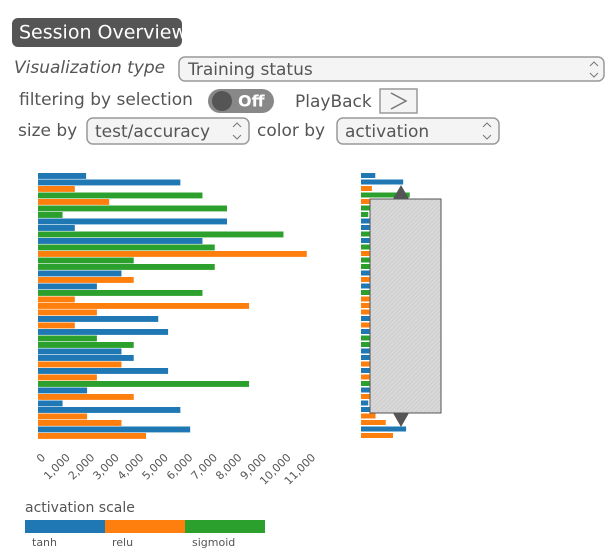 Image resolution: width=612 pixels, height=560 pixels. What do you see at coordinates (213, 542) in the screenshot?
I see `legend-label: sigmoid` at bounding box center [213, 542].